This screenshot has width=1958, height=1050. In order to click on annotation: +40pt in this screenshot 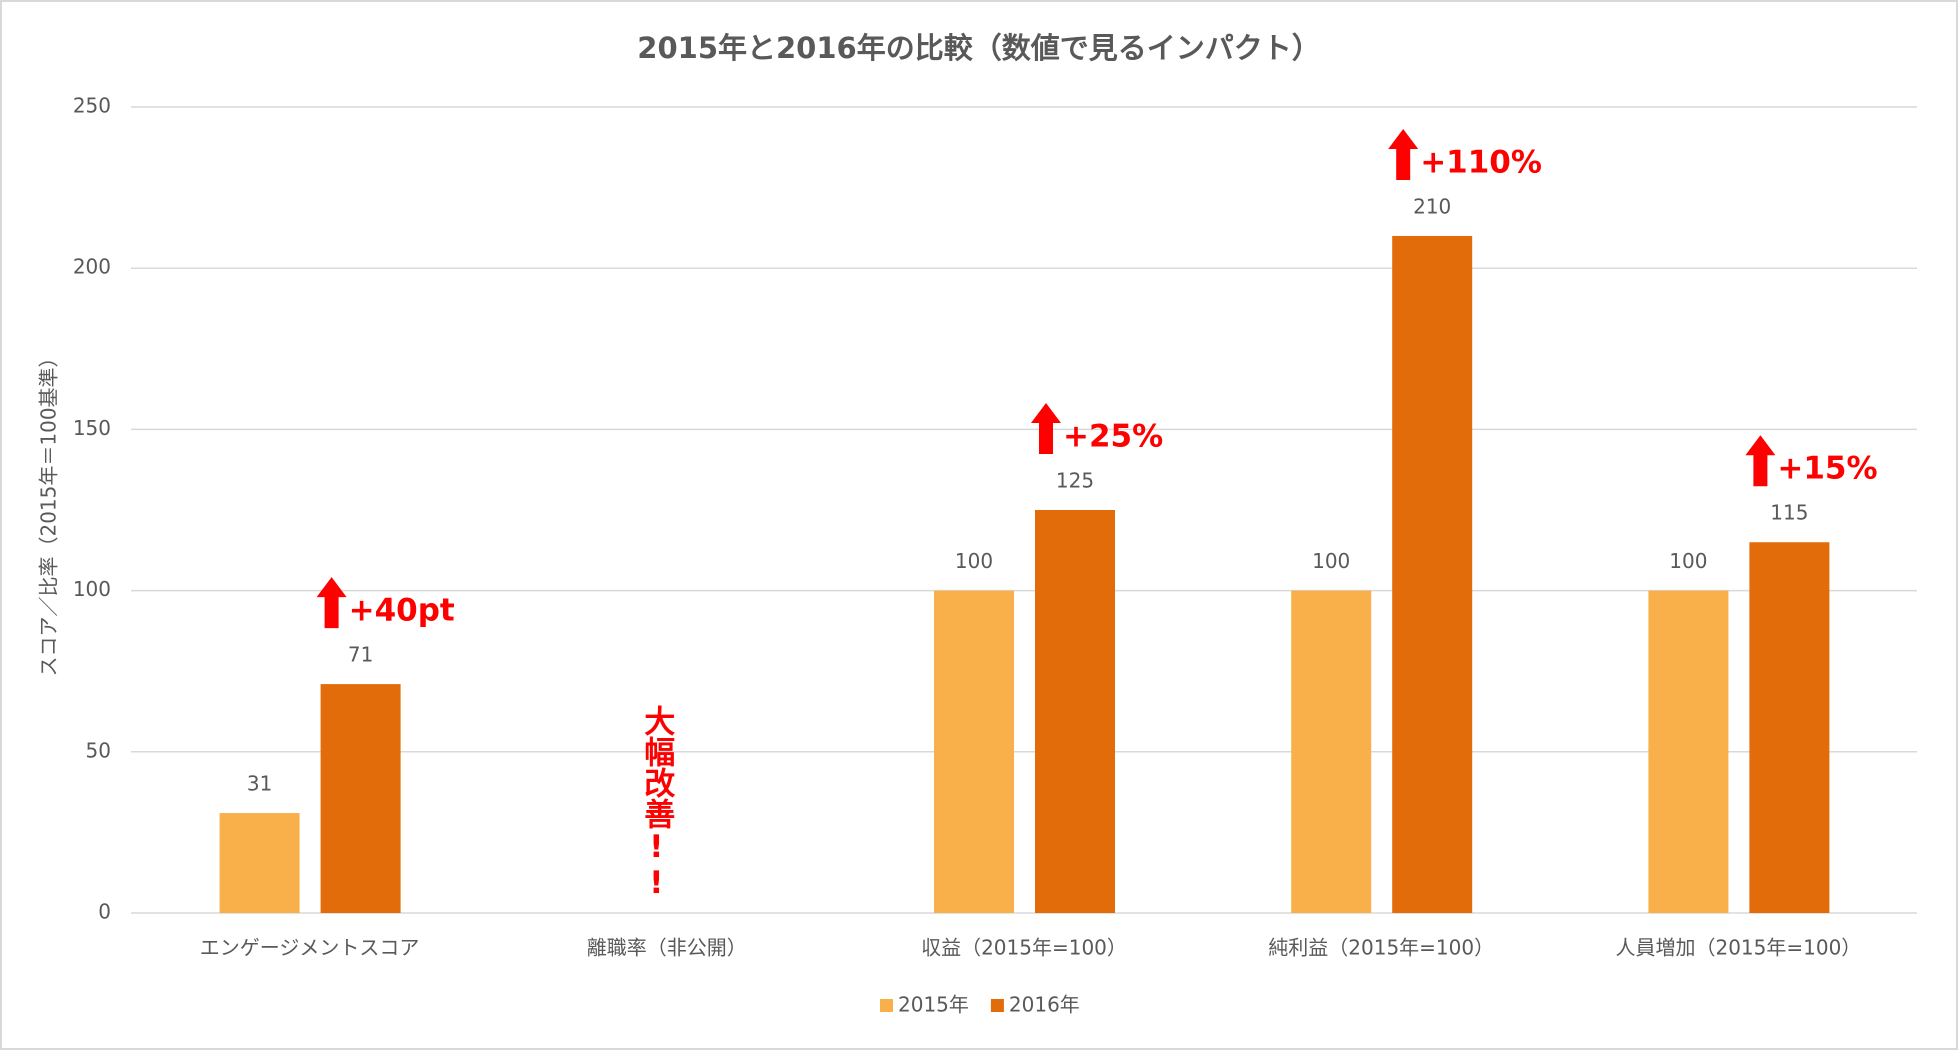, I will do `click(402, 611)`.